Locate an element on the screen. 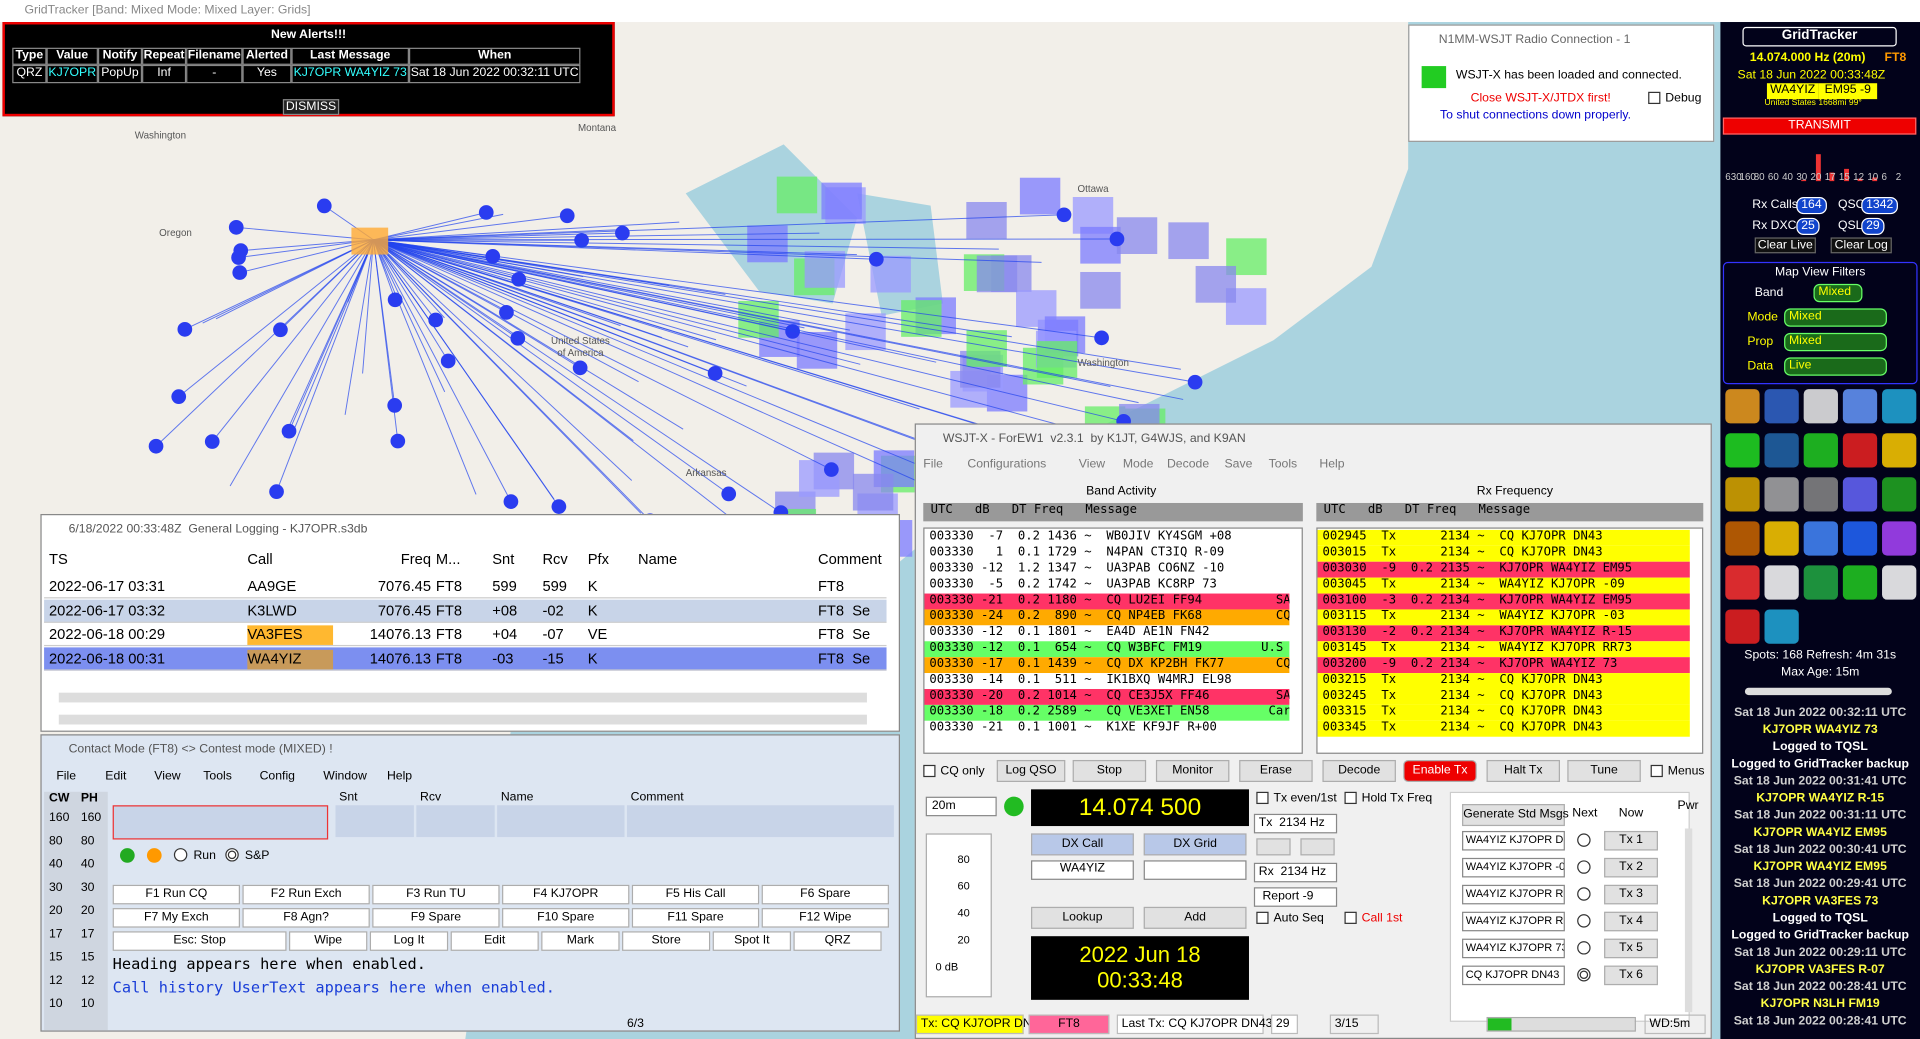  dx-grid-input is located at coordinates (1195, 870).